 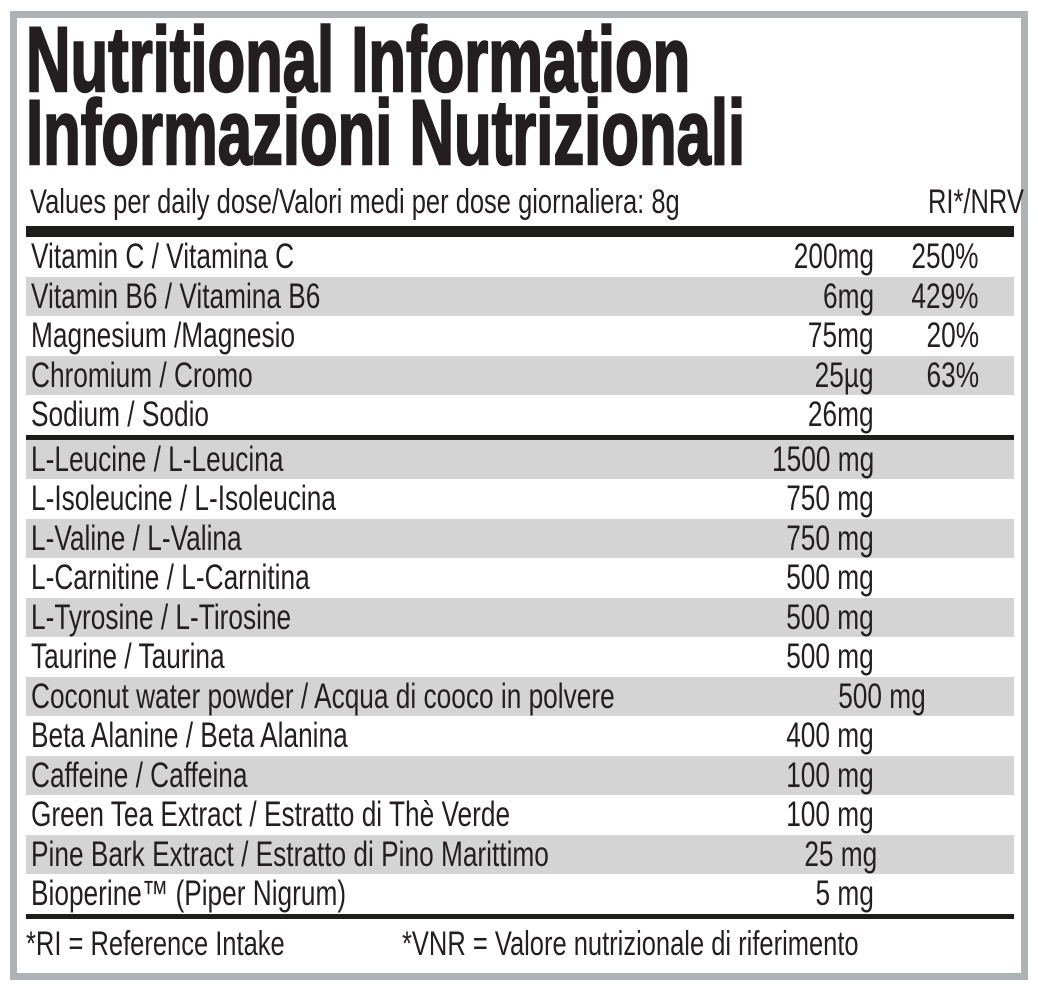 I want to click on nutrient-name-cell: Sodium / Sodio, so click(x=370, y=414).